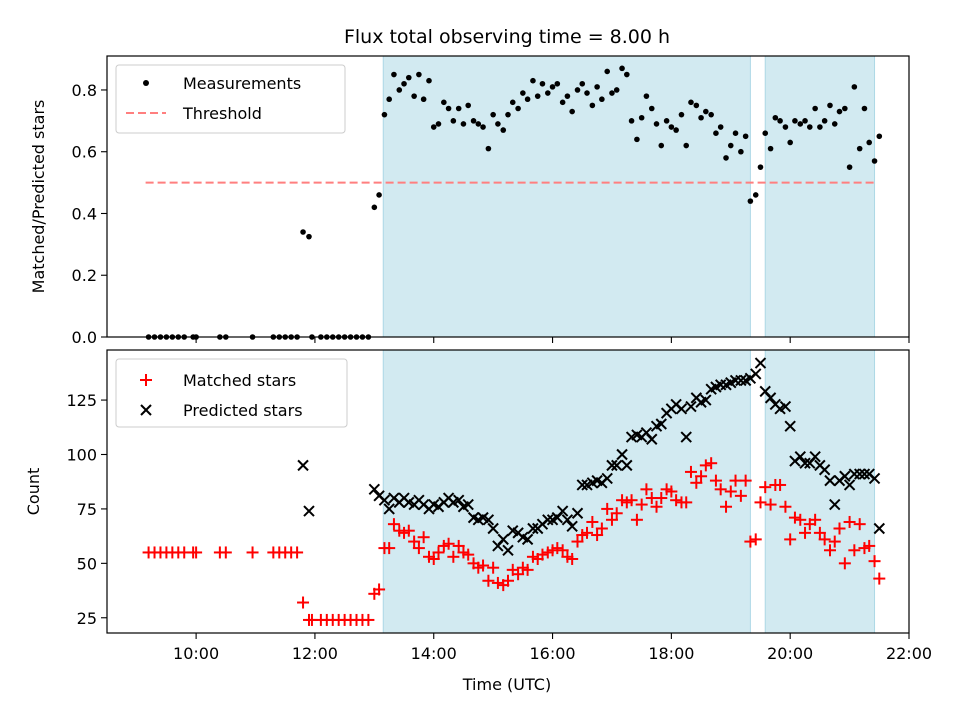 Image resolution: width=960 pixels, height=720 pixels. Describe the element at coordinates (81, 400) in the screenshot. I see `y-tick-label: 125` at that location.